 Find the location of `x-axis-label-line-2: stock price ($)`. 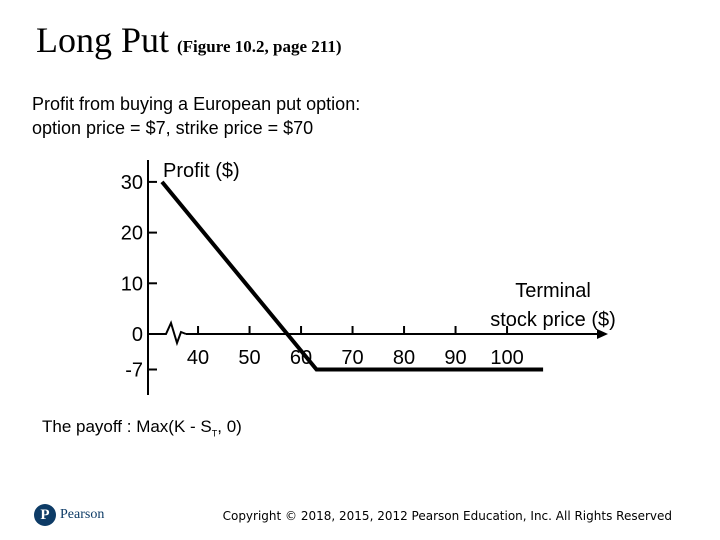

x-axis-label-line-2: stock price ($) is located at coordinates (553, 320).